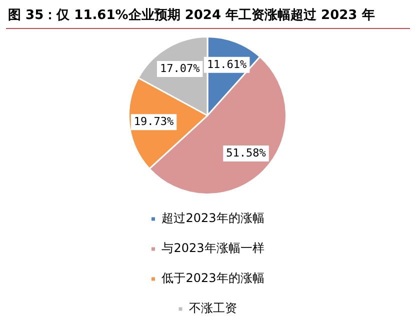 This screenshot has width=415, height=336. I want to click on chart-title: 图 35：仅 11.61%企业预期 2024 年工资涨幅超过 2023 年, so click(191, 15).